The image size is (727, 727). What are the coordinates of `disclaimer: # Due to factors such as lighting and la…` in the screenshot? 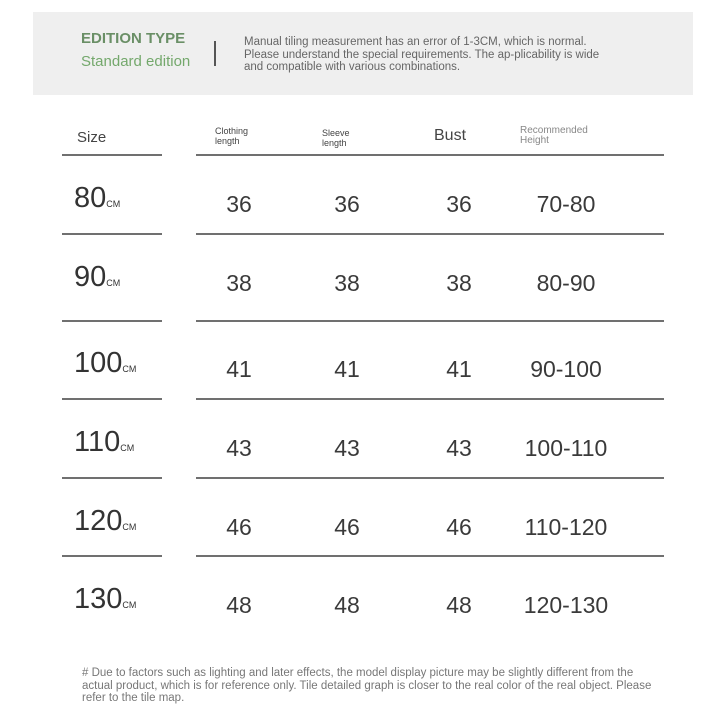 It's located at (367, 685).